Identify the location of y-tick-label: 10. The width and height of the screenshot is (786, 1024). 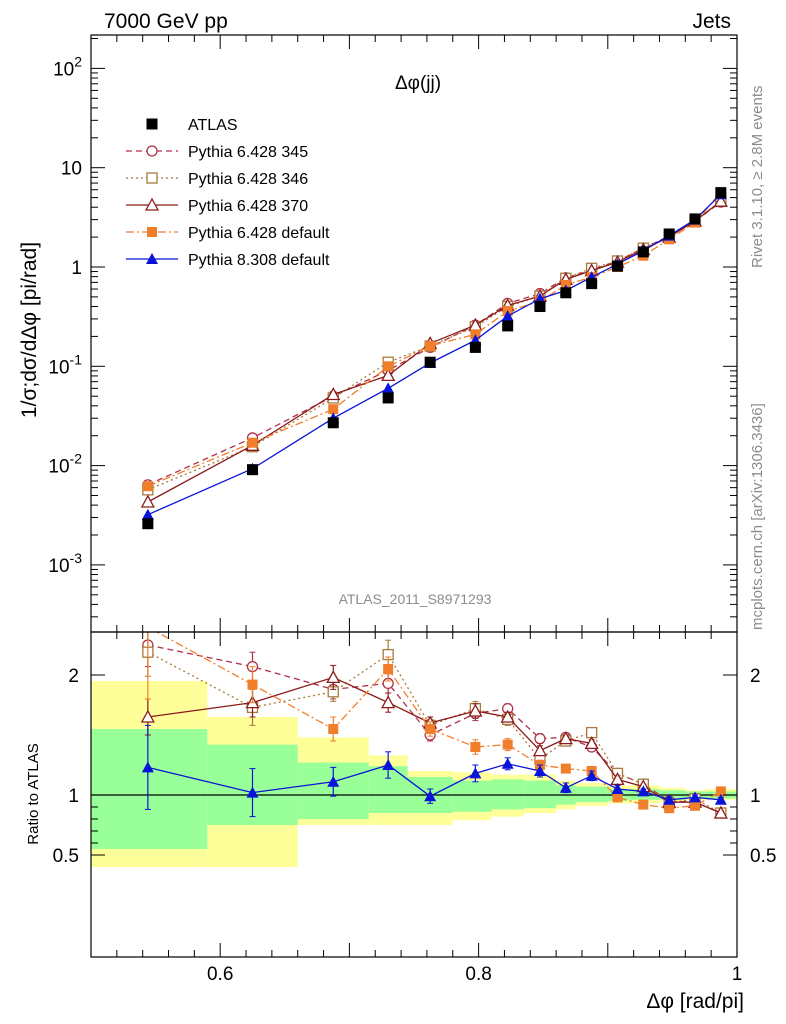
(71, 169).